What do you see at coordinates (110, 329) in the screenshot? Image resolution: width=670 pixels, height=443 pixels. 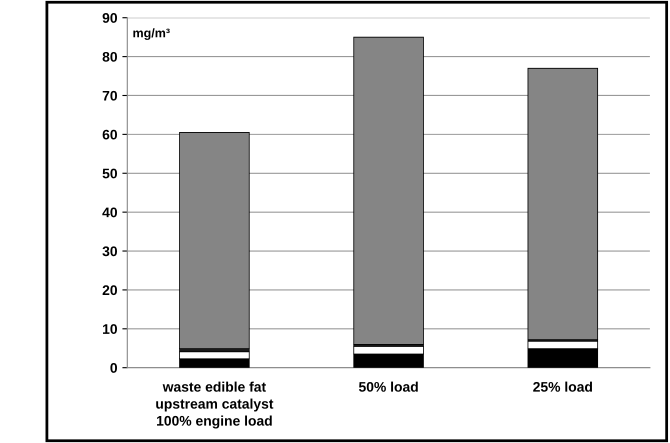 I see `y-tick-label: 10` at bounding box center [110, 329].